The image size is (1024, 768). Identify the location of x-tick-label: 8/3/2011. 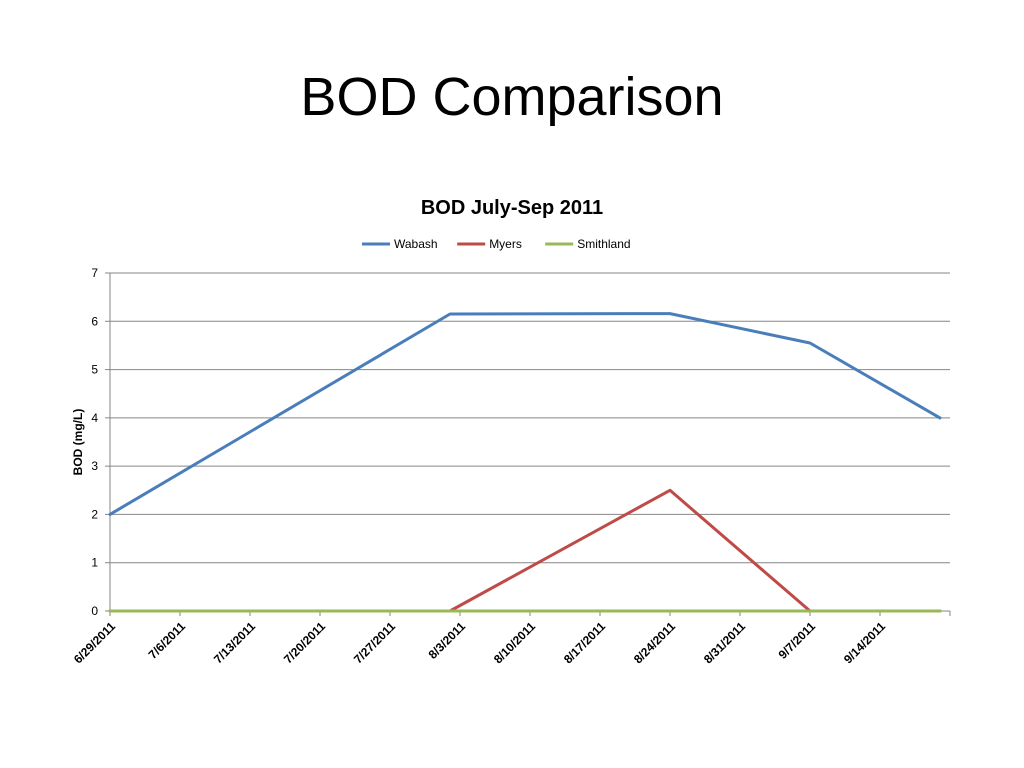
(447, 640).